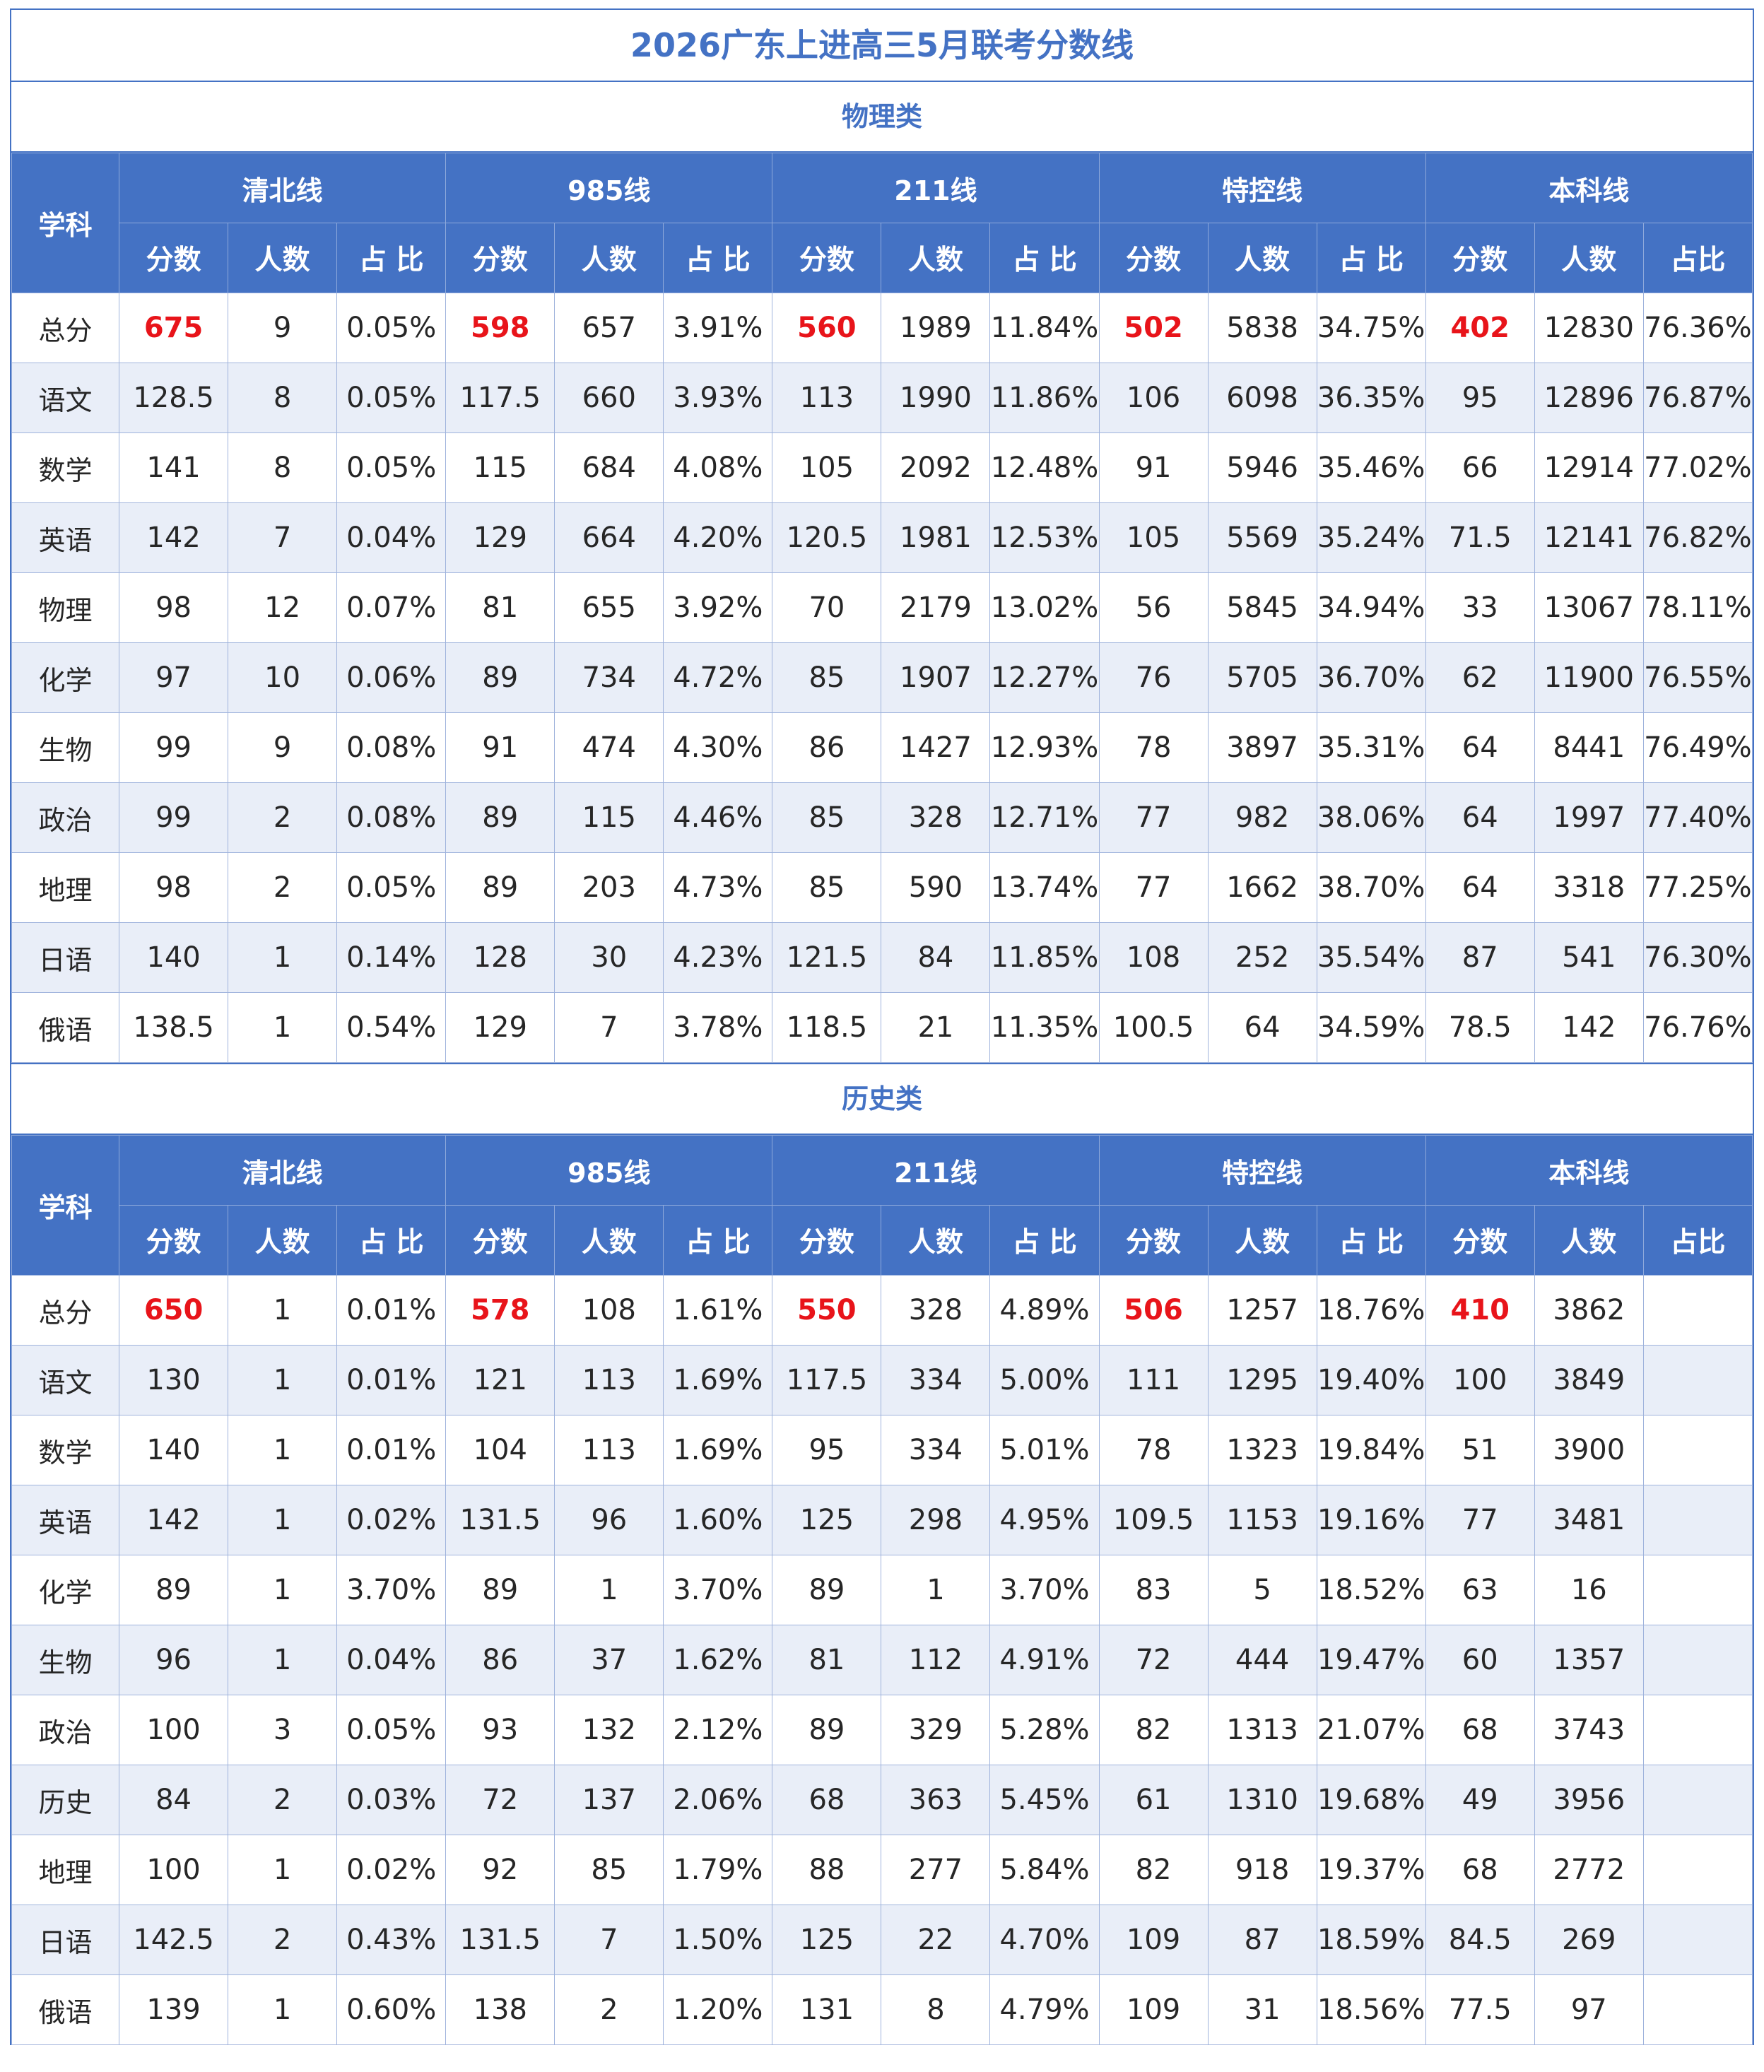  I want to click on score-cell: 51, so click(1480, 1450).